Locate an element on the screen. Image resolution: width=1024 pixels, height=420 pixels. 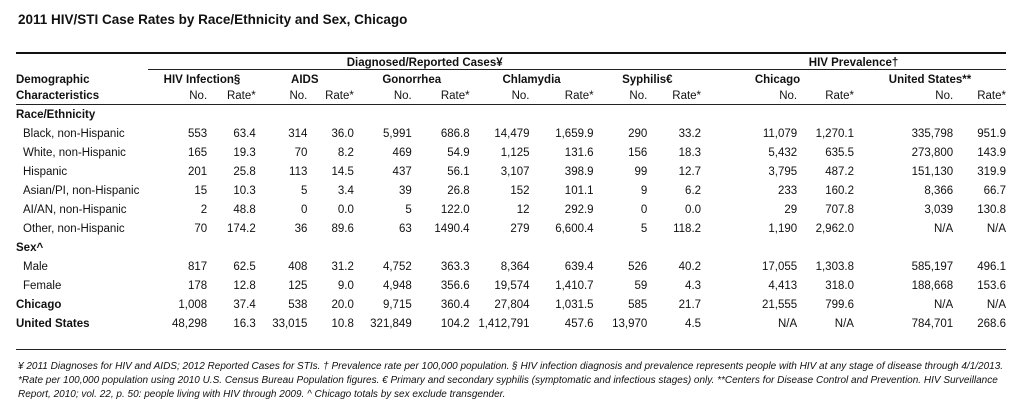
table-cell: 1,190 is located at coordinates (783, 228).